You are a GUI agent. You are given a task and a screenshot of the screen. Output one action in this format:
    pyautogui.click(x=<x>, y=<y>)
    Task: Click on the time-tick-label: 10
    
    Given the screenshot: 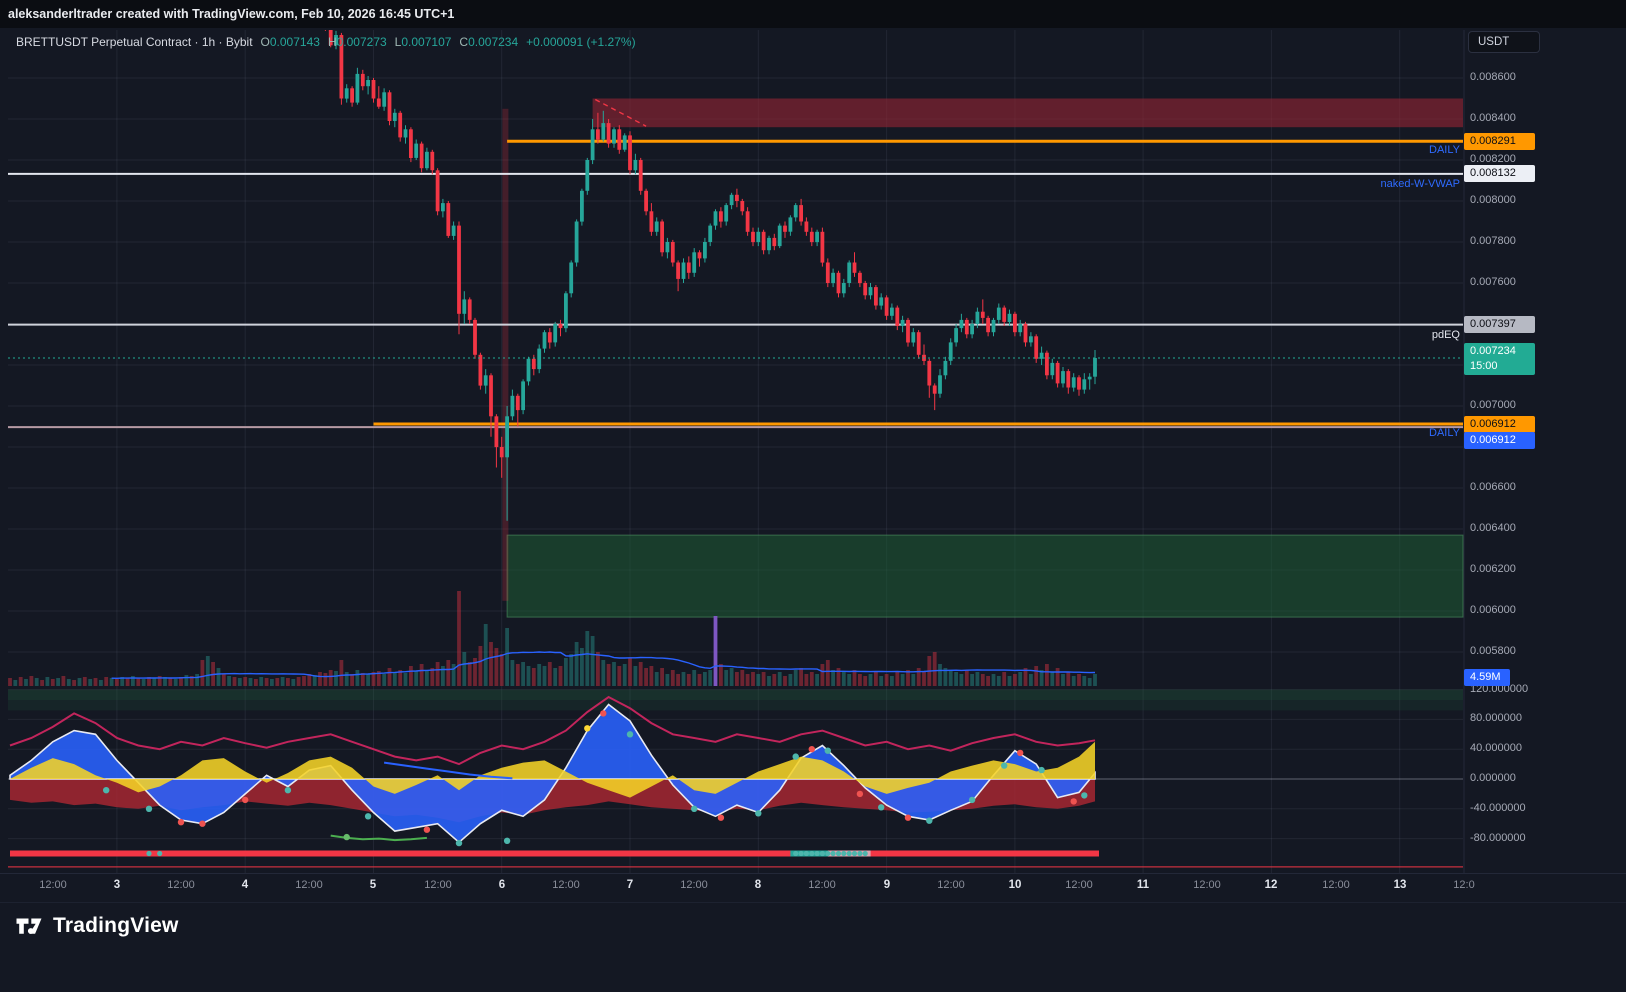 What is the action you would take?
    pyautogui.click(x=1015, y=885)
    